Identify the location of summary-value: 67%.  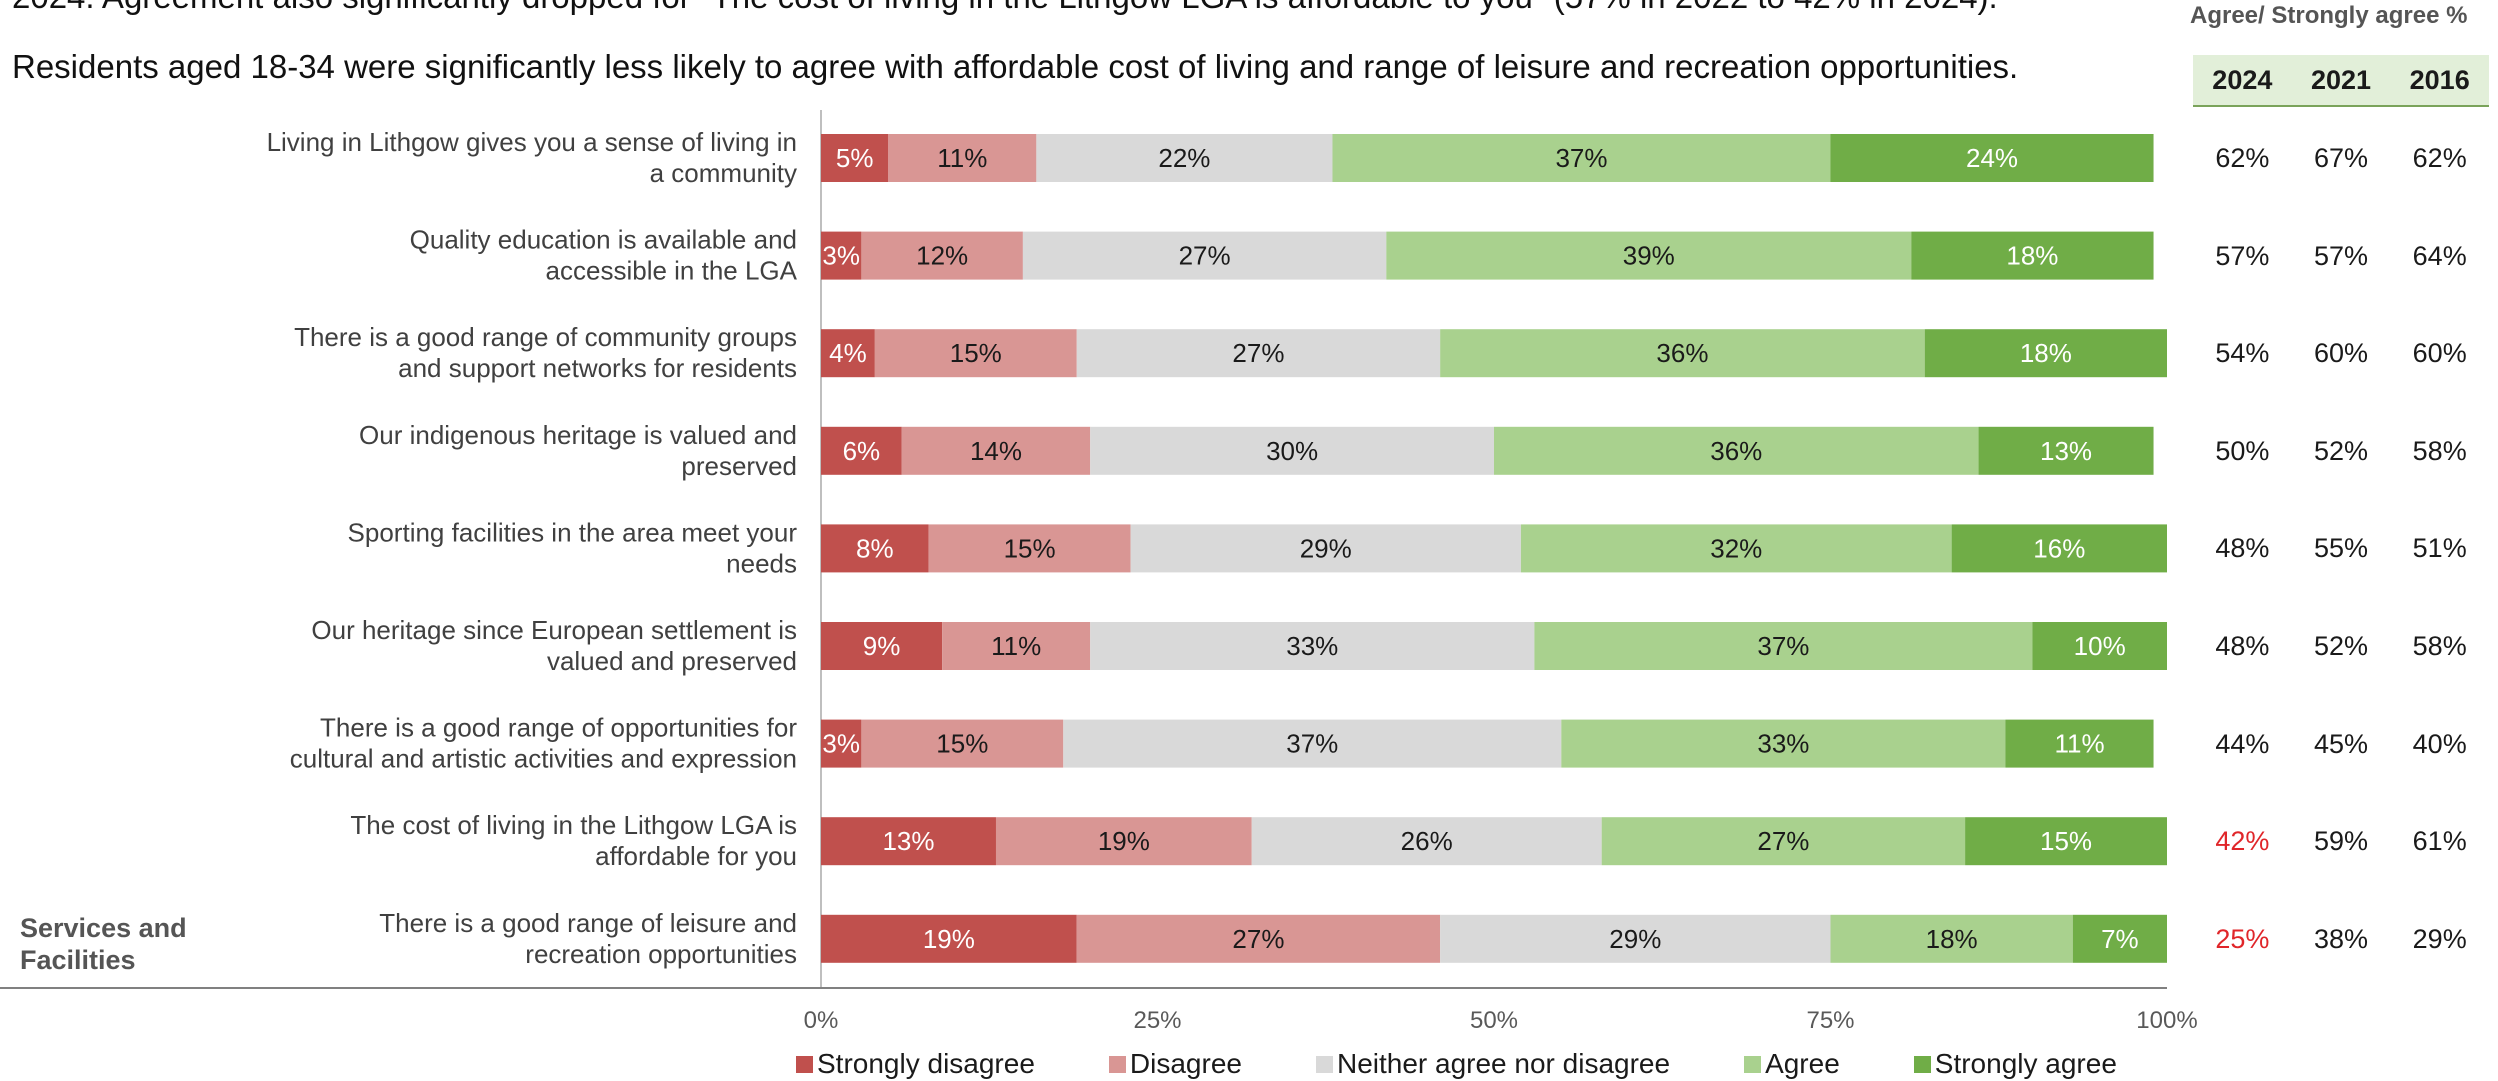
(2341, 158).